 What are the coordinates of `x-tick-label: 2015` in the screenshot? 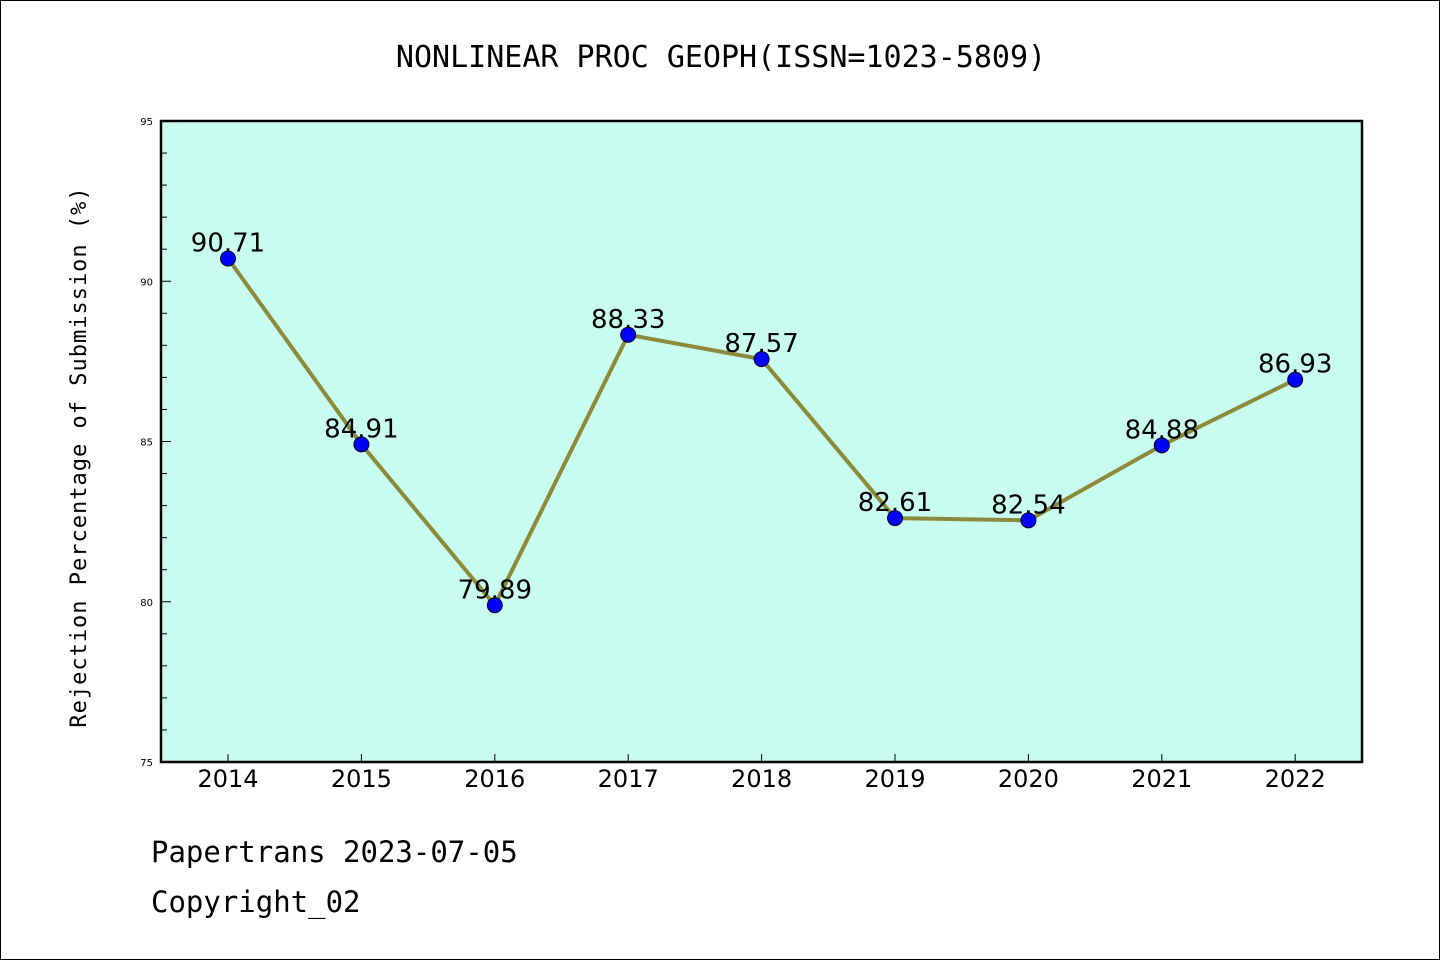 It's located at (361, 779).